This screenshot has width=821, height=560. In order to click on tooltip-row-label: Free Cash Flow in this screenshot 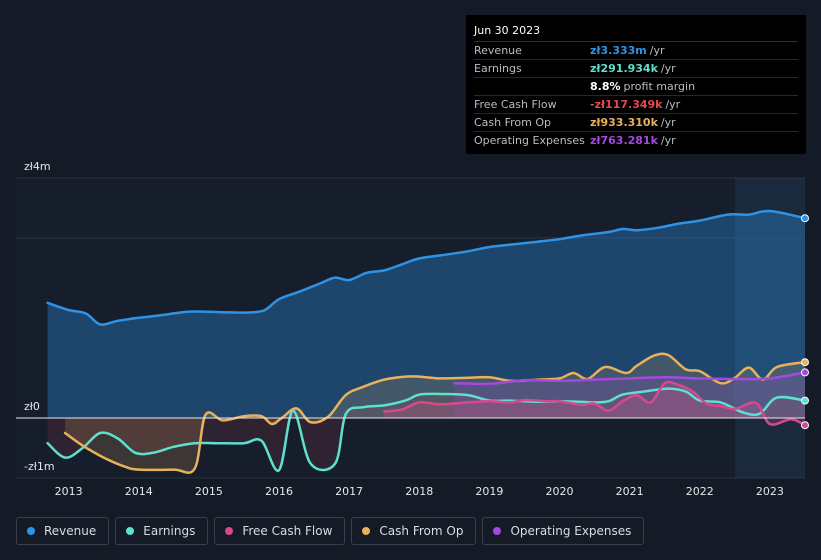, I will do `click(515, 104)`.